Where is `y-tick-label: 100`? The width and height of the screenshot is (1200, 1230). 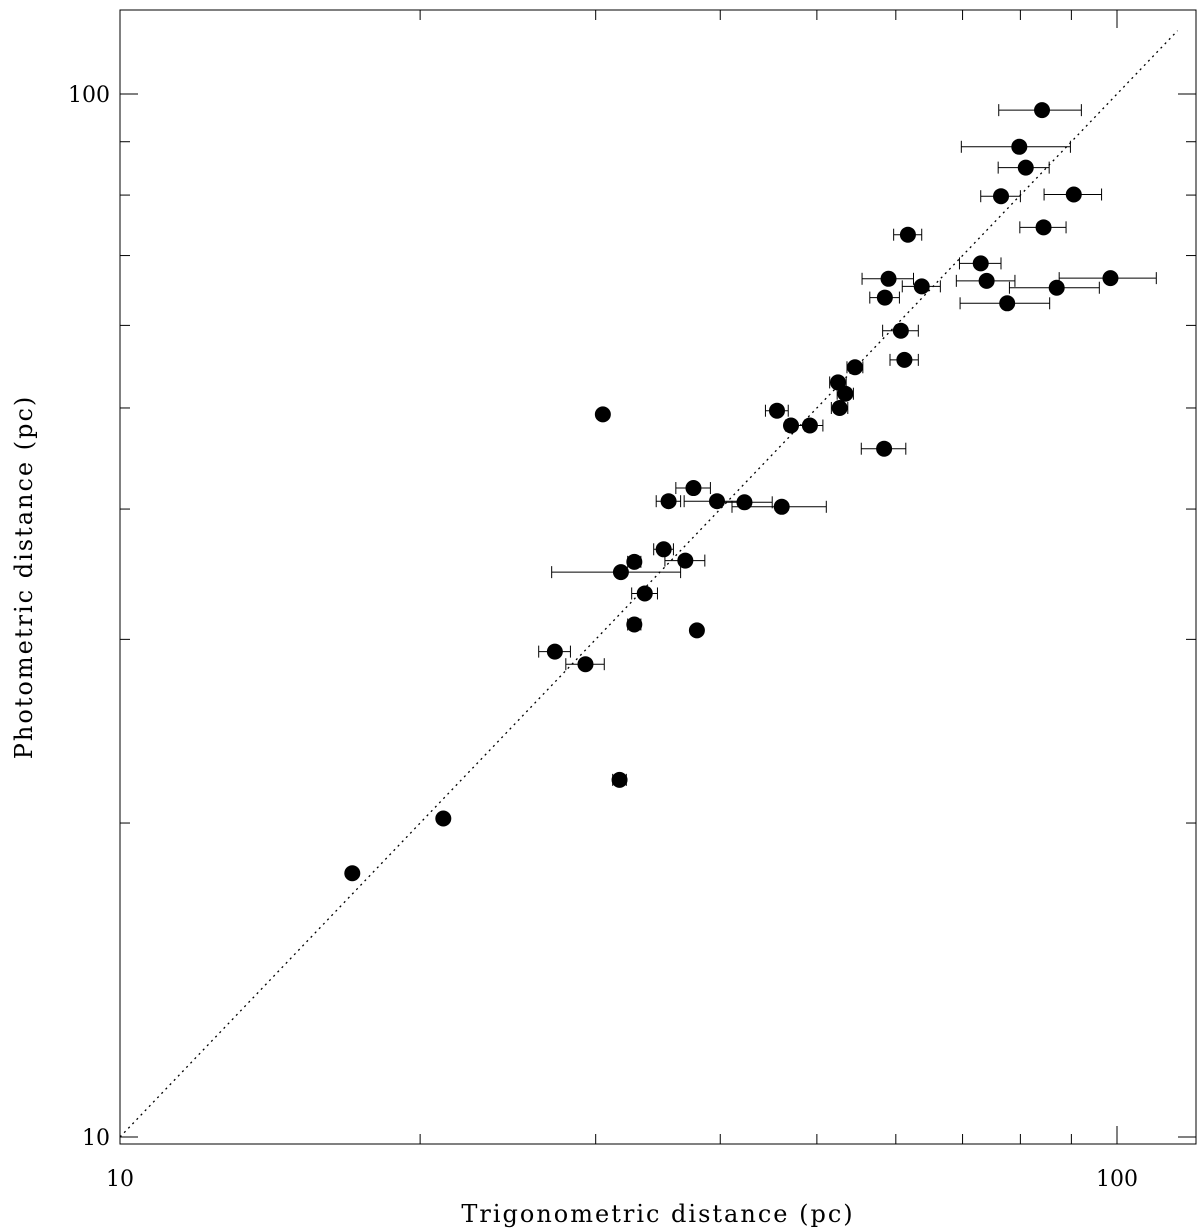 y-tick-label: 100 is located at coordinates (89, 95).